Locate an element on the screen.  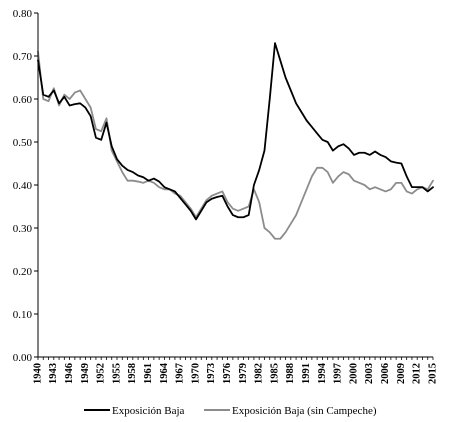
x-tick-label: 1958 is located at coordinates (132, 373).